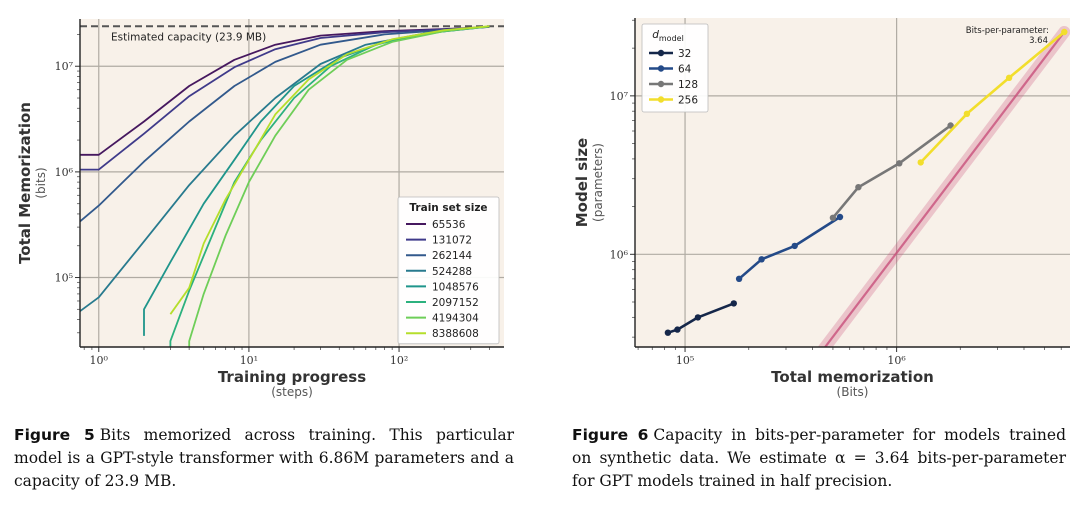  What do you see at coordinates (41, 182) in the screenshot?
I see `y-axis-unit: (bits)` at bounding box center [41, 182].